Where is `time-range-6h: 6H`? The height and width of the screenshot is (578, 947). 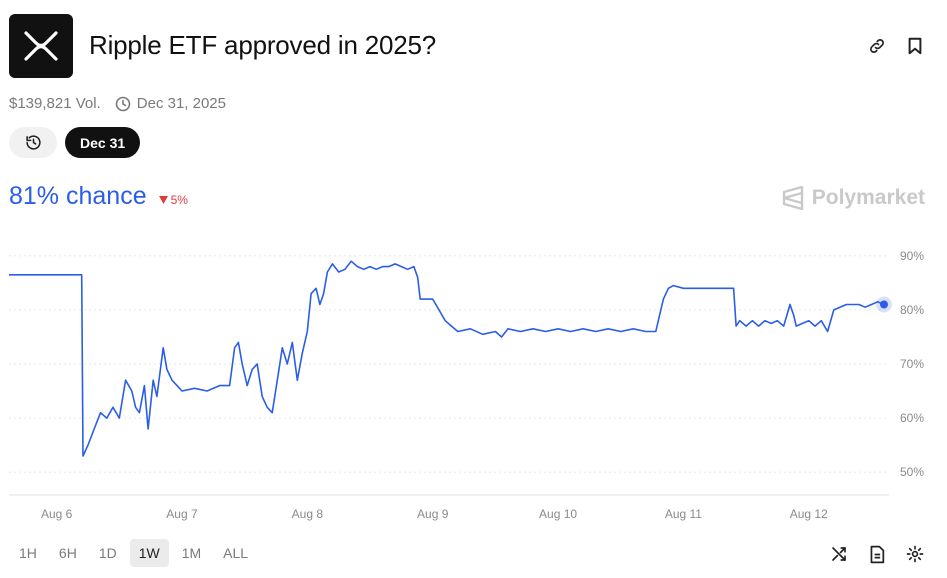 time-range-6h: 6H is located at coordinates (67, 553).